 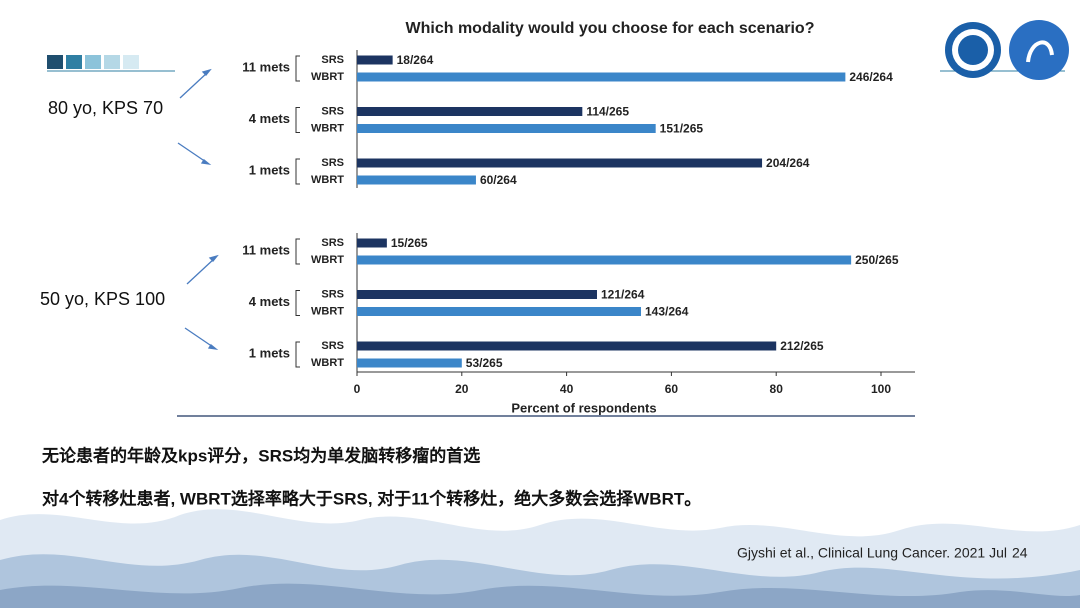 I want to click on value-label: 204/264, so click(x=788, y=163).